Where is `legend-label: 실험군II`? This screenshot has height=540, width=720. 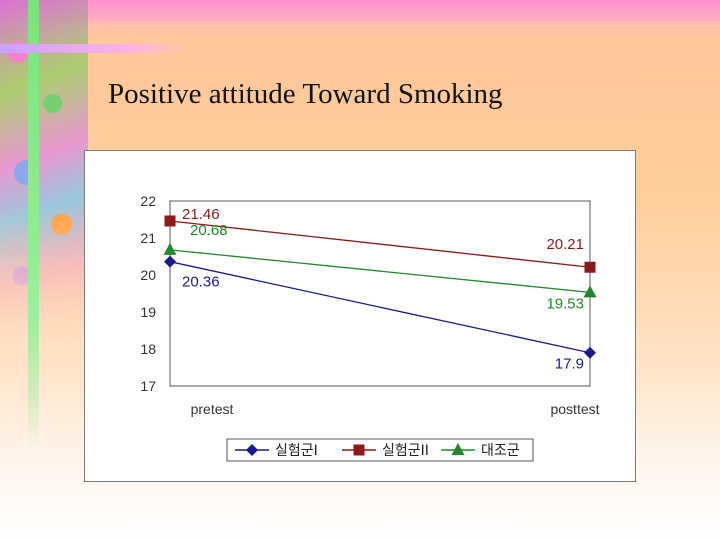
legend-label: 실험군II is located at coordinates (405, 451).